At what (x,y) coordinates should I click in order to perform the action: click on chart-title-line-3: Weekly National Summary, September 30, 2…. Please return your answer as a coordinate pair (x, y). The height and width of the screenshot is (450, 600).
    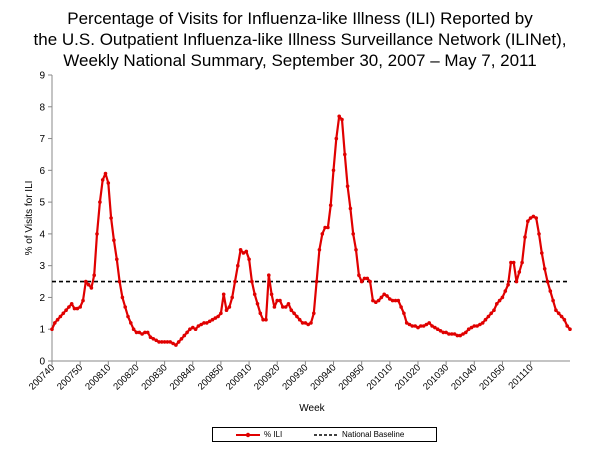
    Looking at the image, I should click on (300, 60).